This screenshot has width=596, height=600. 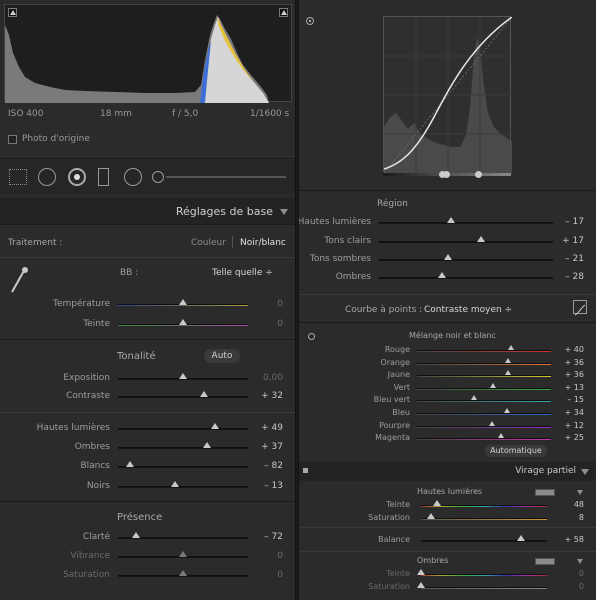 What do you see at coordinates (214, 426) in the screenshot?
I see `highlights-slider-thumb` at bounding box center [214, 426].